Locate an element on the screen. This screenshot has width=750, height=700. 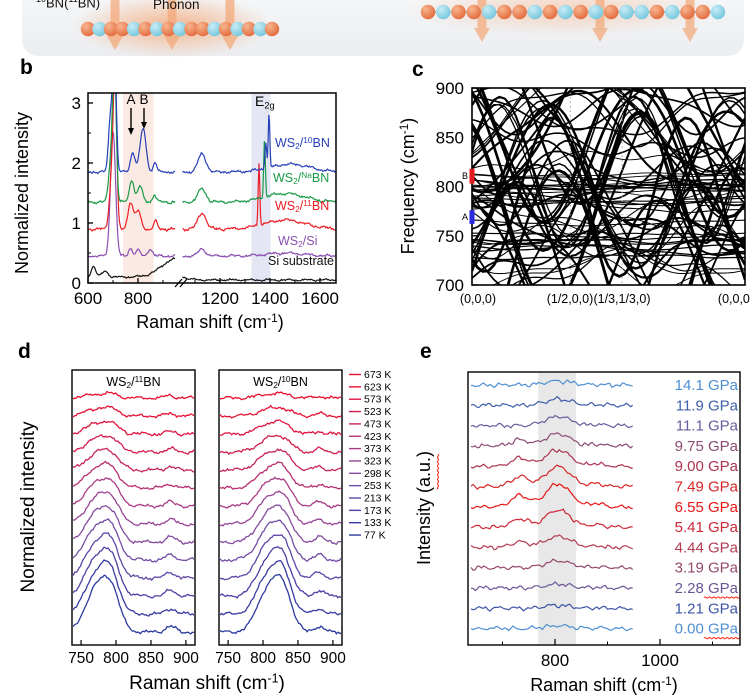
x-tick-label: 1600 is located at coordinates (320, 298).